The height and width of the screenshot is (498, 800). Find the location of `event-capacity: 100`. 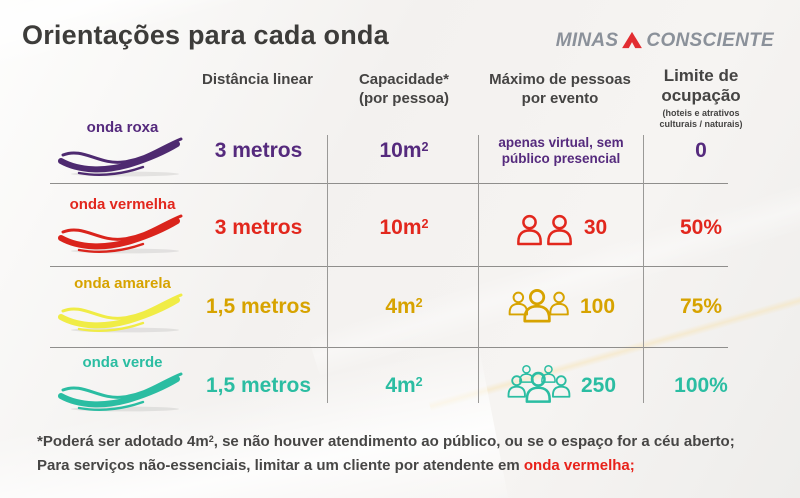

event-capacity: 100 is located at coordinates (561, 307).